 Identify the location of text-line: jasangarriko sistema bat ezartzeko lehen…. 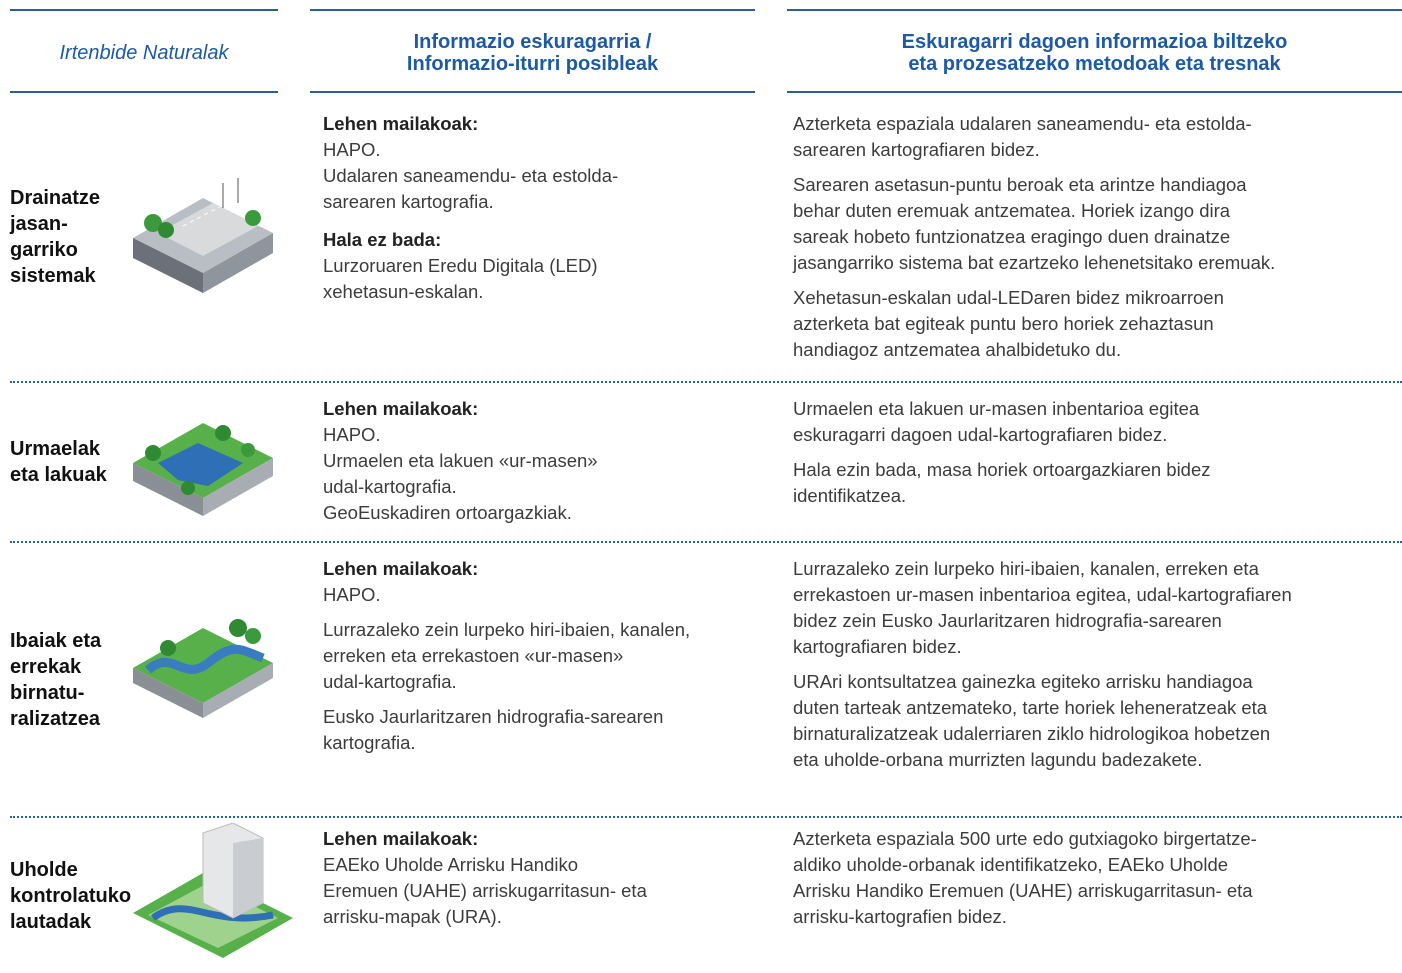
(1034, 262).